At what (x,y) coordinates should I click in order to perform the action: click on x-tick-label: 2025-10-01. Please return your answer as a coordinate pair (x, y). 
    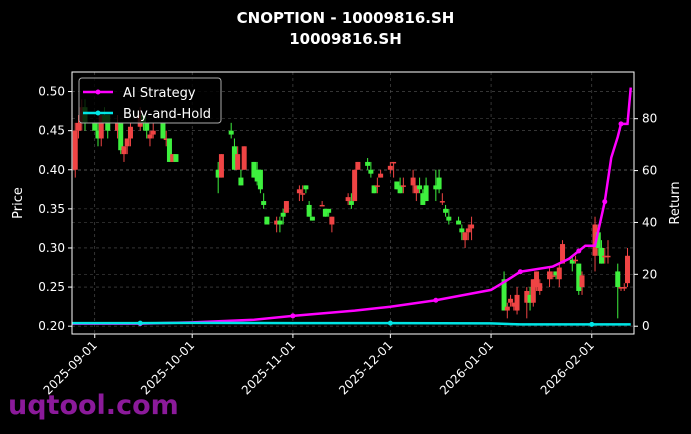
    Looking at the image, I should click on (167, 367).